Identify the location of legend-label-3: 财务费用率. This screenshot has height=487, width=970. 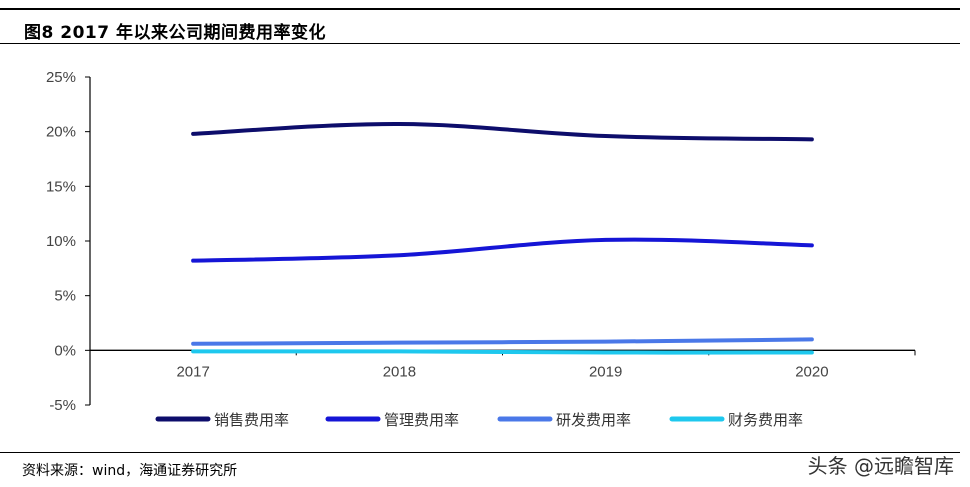
(765, 420).